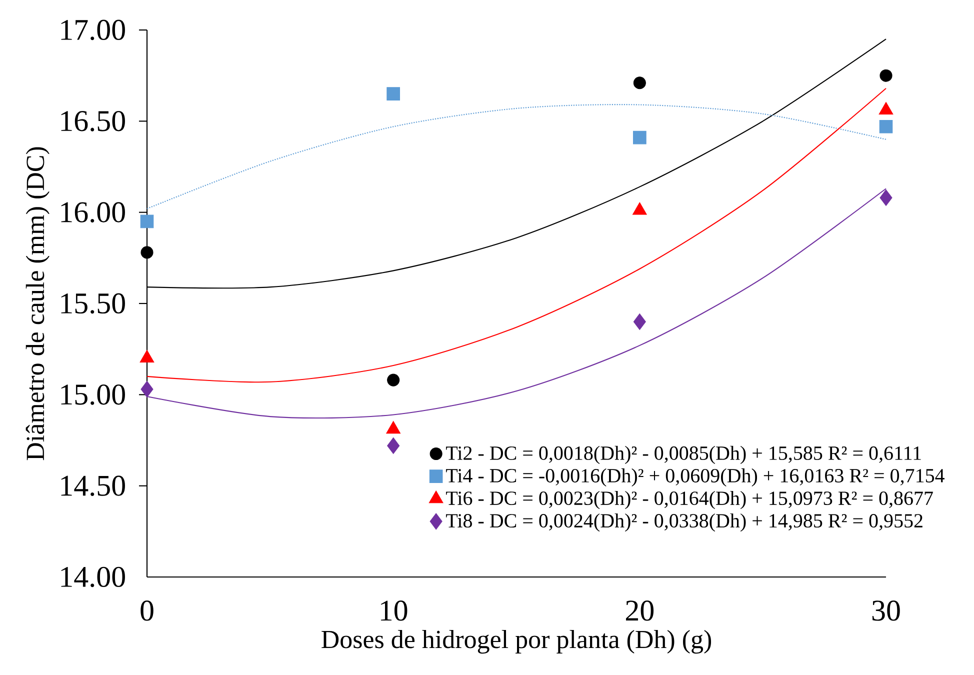 The image size is (974, 675). What do you see at coordinates (93, 121) in the screenshot?
I see `y-tick-label: 16.50` at bounding box center [93, 121].